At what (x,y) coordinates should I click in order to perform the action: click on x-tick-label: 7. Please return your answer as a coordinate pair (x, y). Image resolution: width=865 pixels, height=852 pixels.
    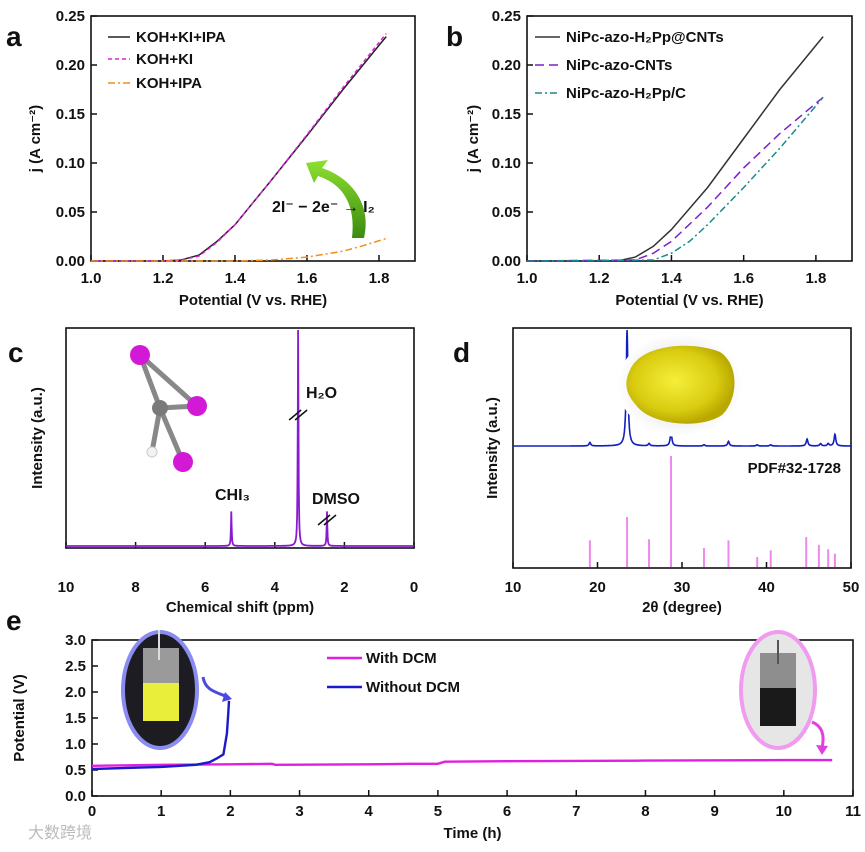
    Looking at the image, I should click on (576, 811).